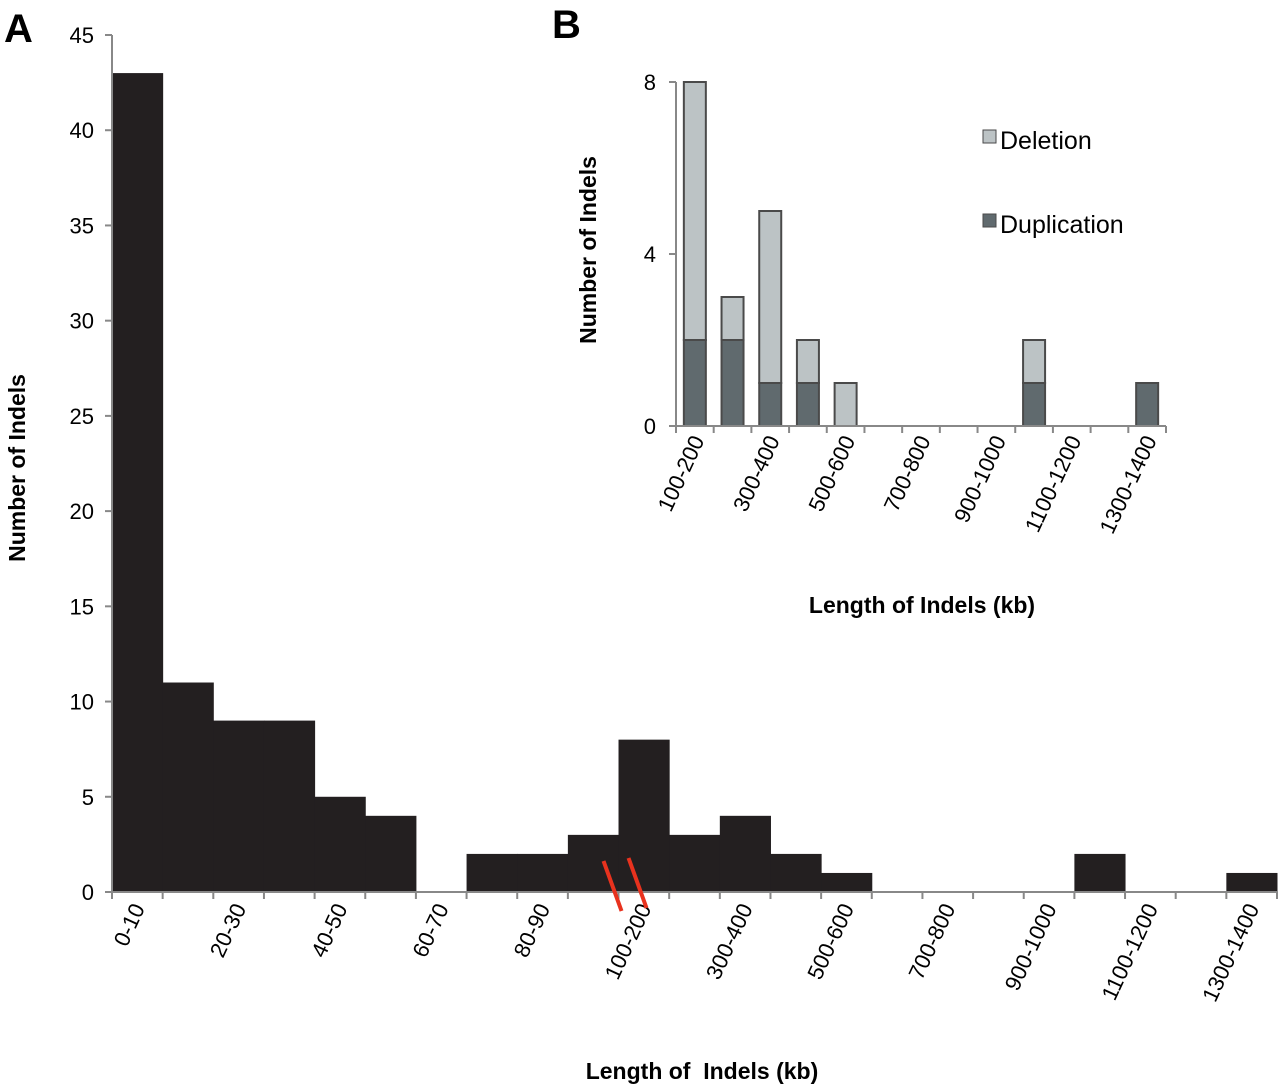 The height and width of the screenshot is (1088, 1280). Describe the element at coordinates (1046, 141) in the screenshot. I see `legend-label-deletion: Deletion` at that location.